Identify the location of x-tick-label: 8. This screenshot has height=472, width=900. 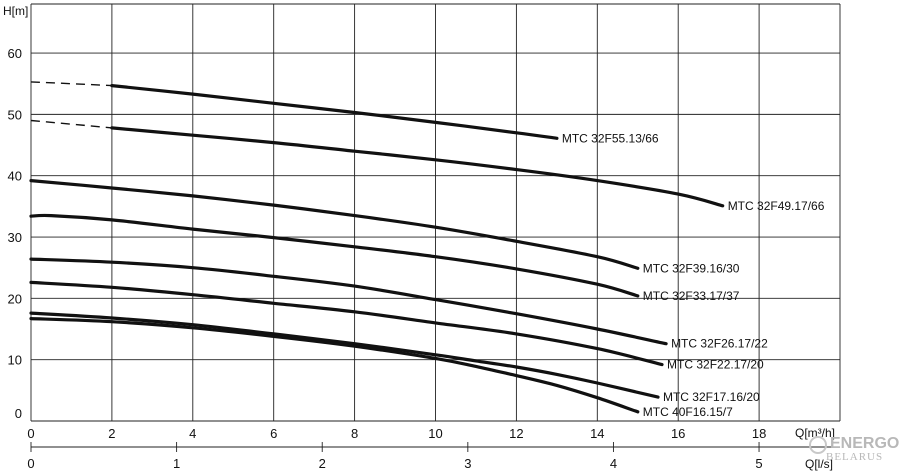
(354, 433).